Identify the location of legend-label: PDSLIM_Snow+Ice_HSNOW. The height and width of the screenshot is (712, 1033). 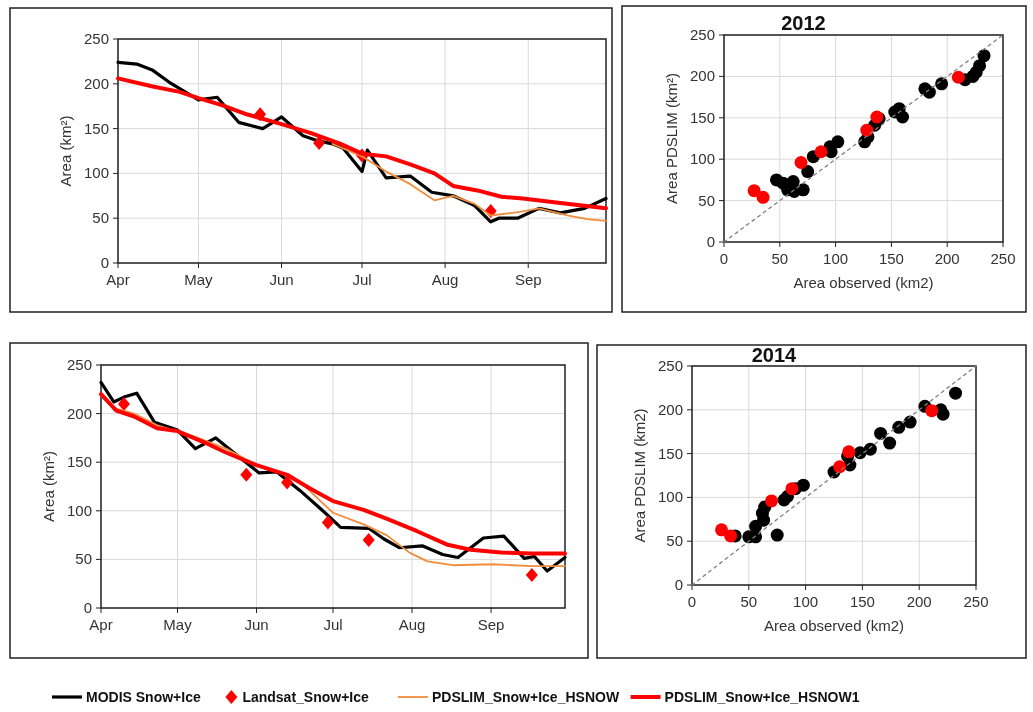
(526, 697).